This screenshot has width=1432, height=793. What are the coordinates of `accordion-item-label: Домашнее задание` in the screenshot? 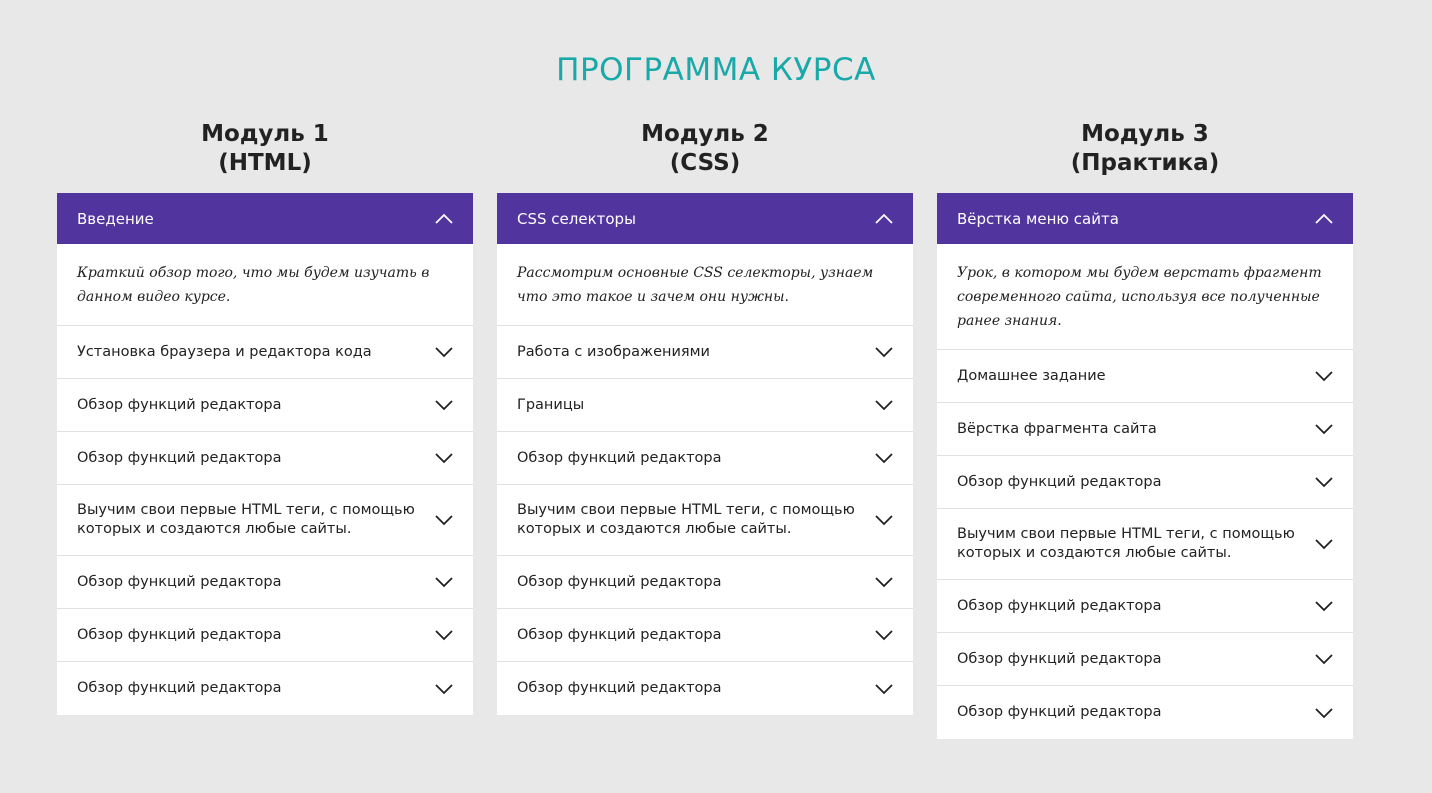 It's located at (1031, 375).